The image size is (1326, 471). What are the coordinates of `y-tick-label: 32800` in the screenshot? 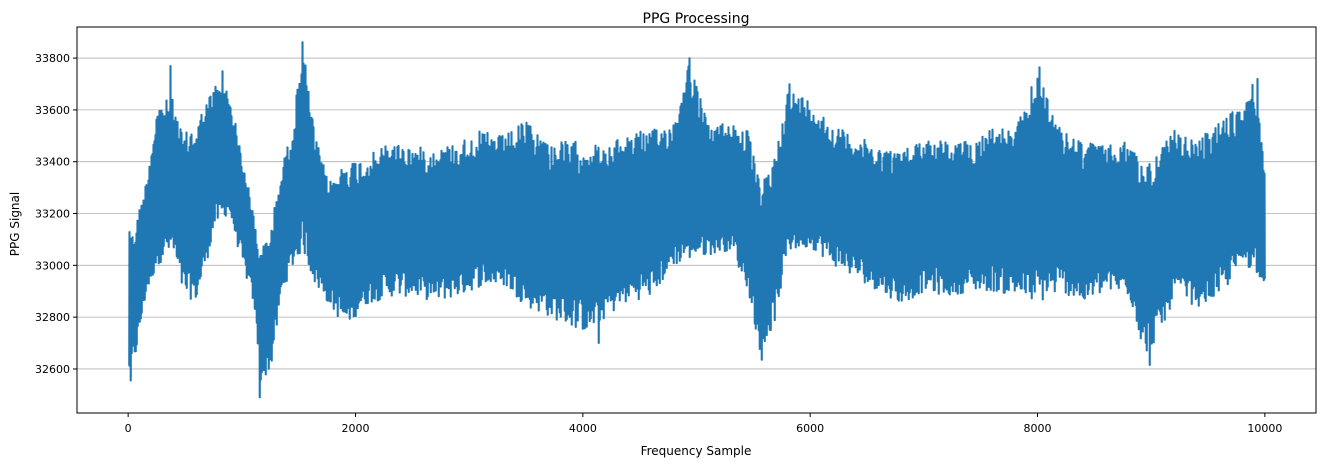 It's located at (52, 317).